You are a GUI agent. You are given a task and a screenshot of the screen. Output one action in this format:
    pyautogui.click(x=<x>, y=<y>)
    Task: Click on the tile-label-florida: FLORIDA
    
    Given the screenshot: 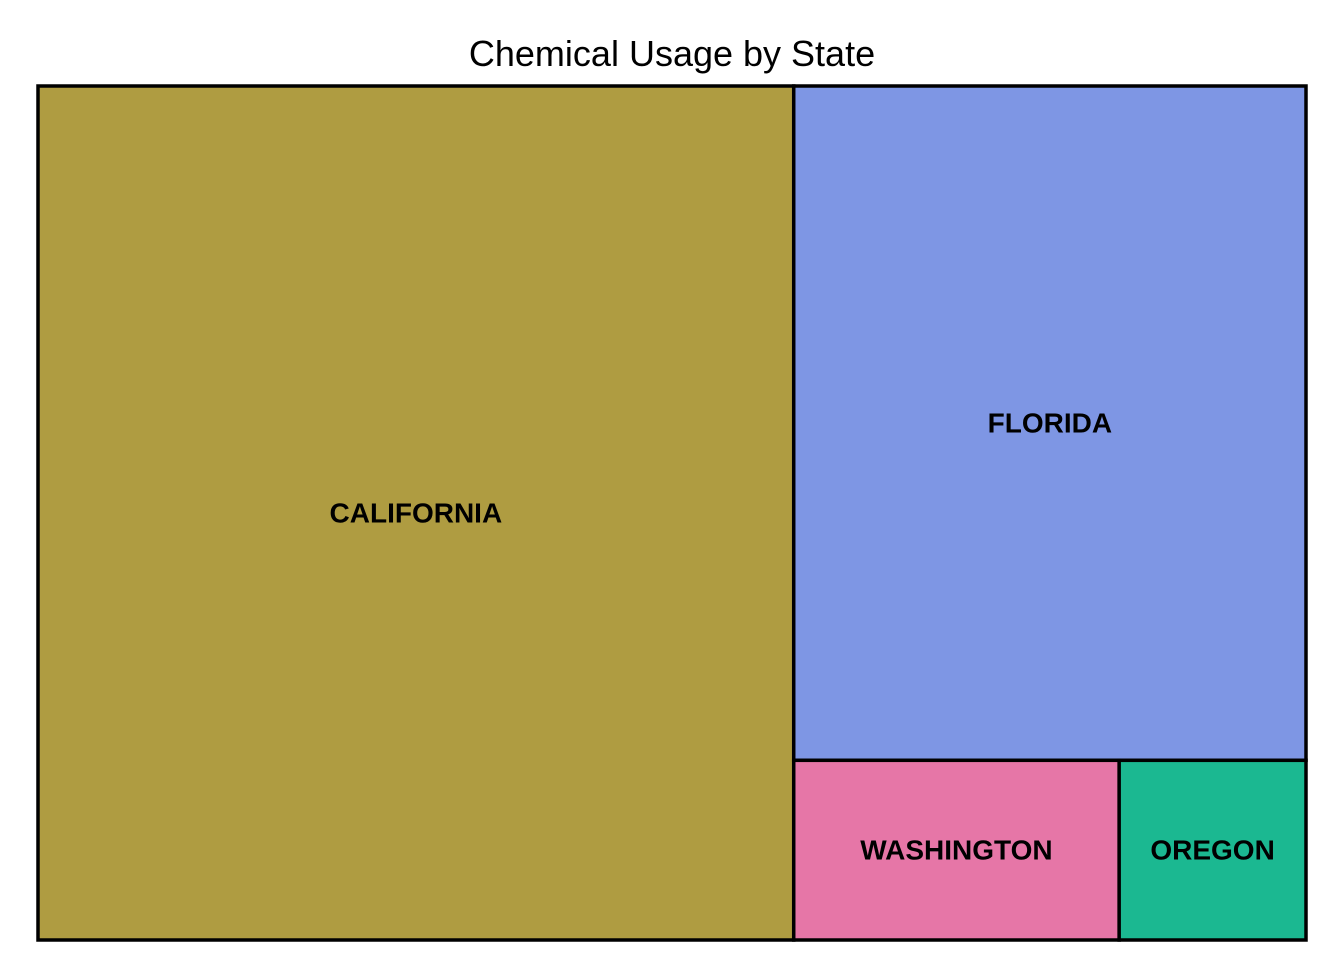 What is the action you would take?
    pyautogui.click(x=1050, y=423)
    